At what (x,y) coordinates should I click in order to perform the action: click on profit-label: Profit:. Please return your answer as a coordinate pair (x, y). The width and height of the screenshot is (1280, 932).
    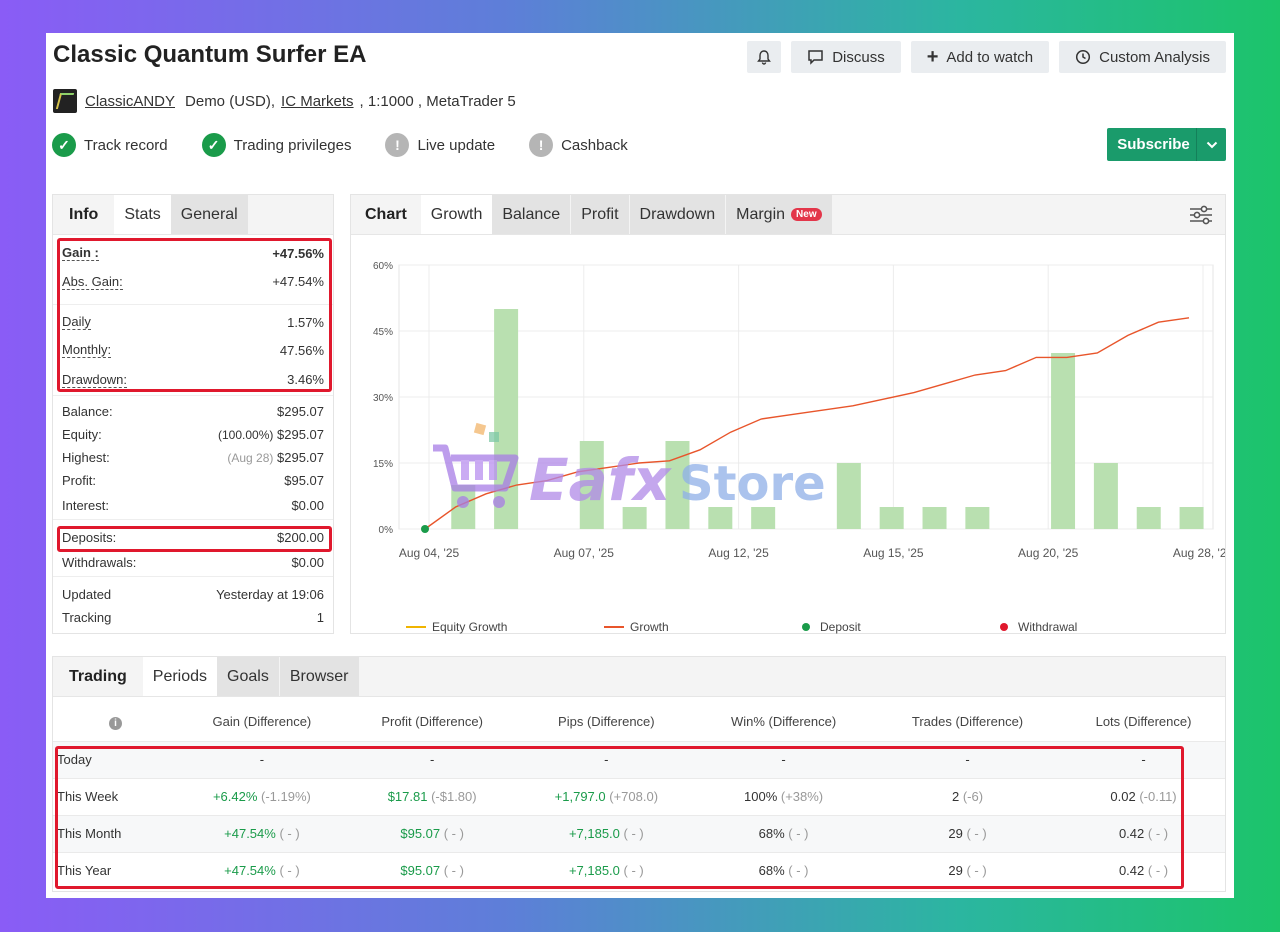
    Looking at the image, I should click on (79, 480).